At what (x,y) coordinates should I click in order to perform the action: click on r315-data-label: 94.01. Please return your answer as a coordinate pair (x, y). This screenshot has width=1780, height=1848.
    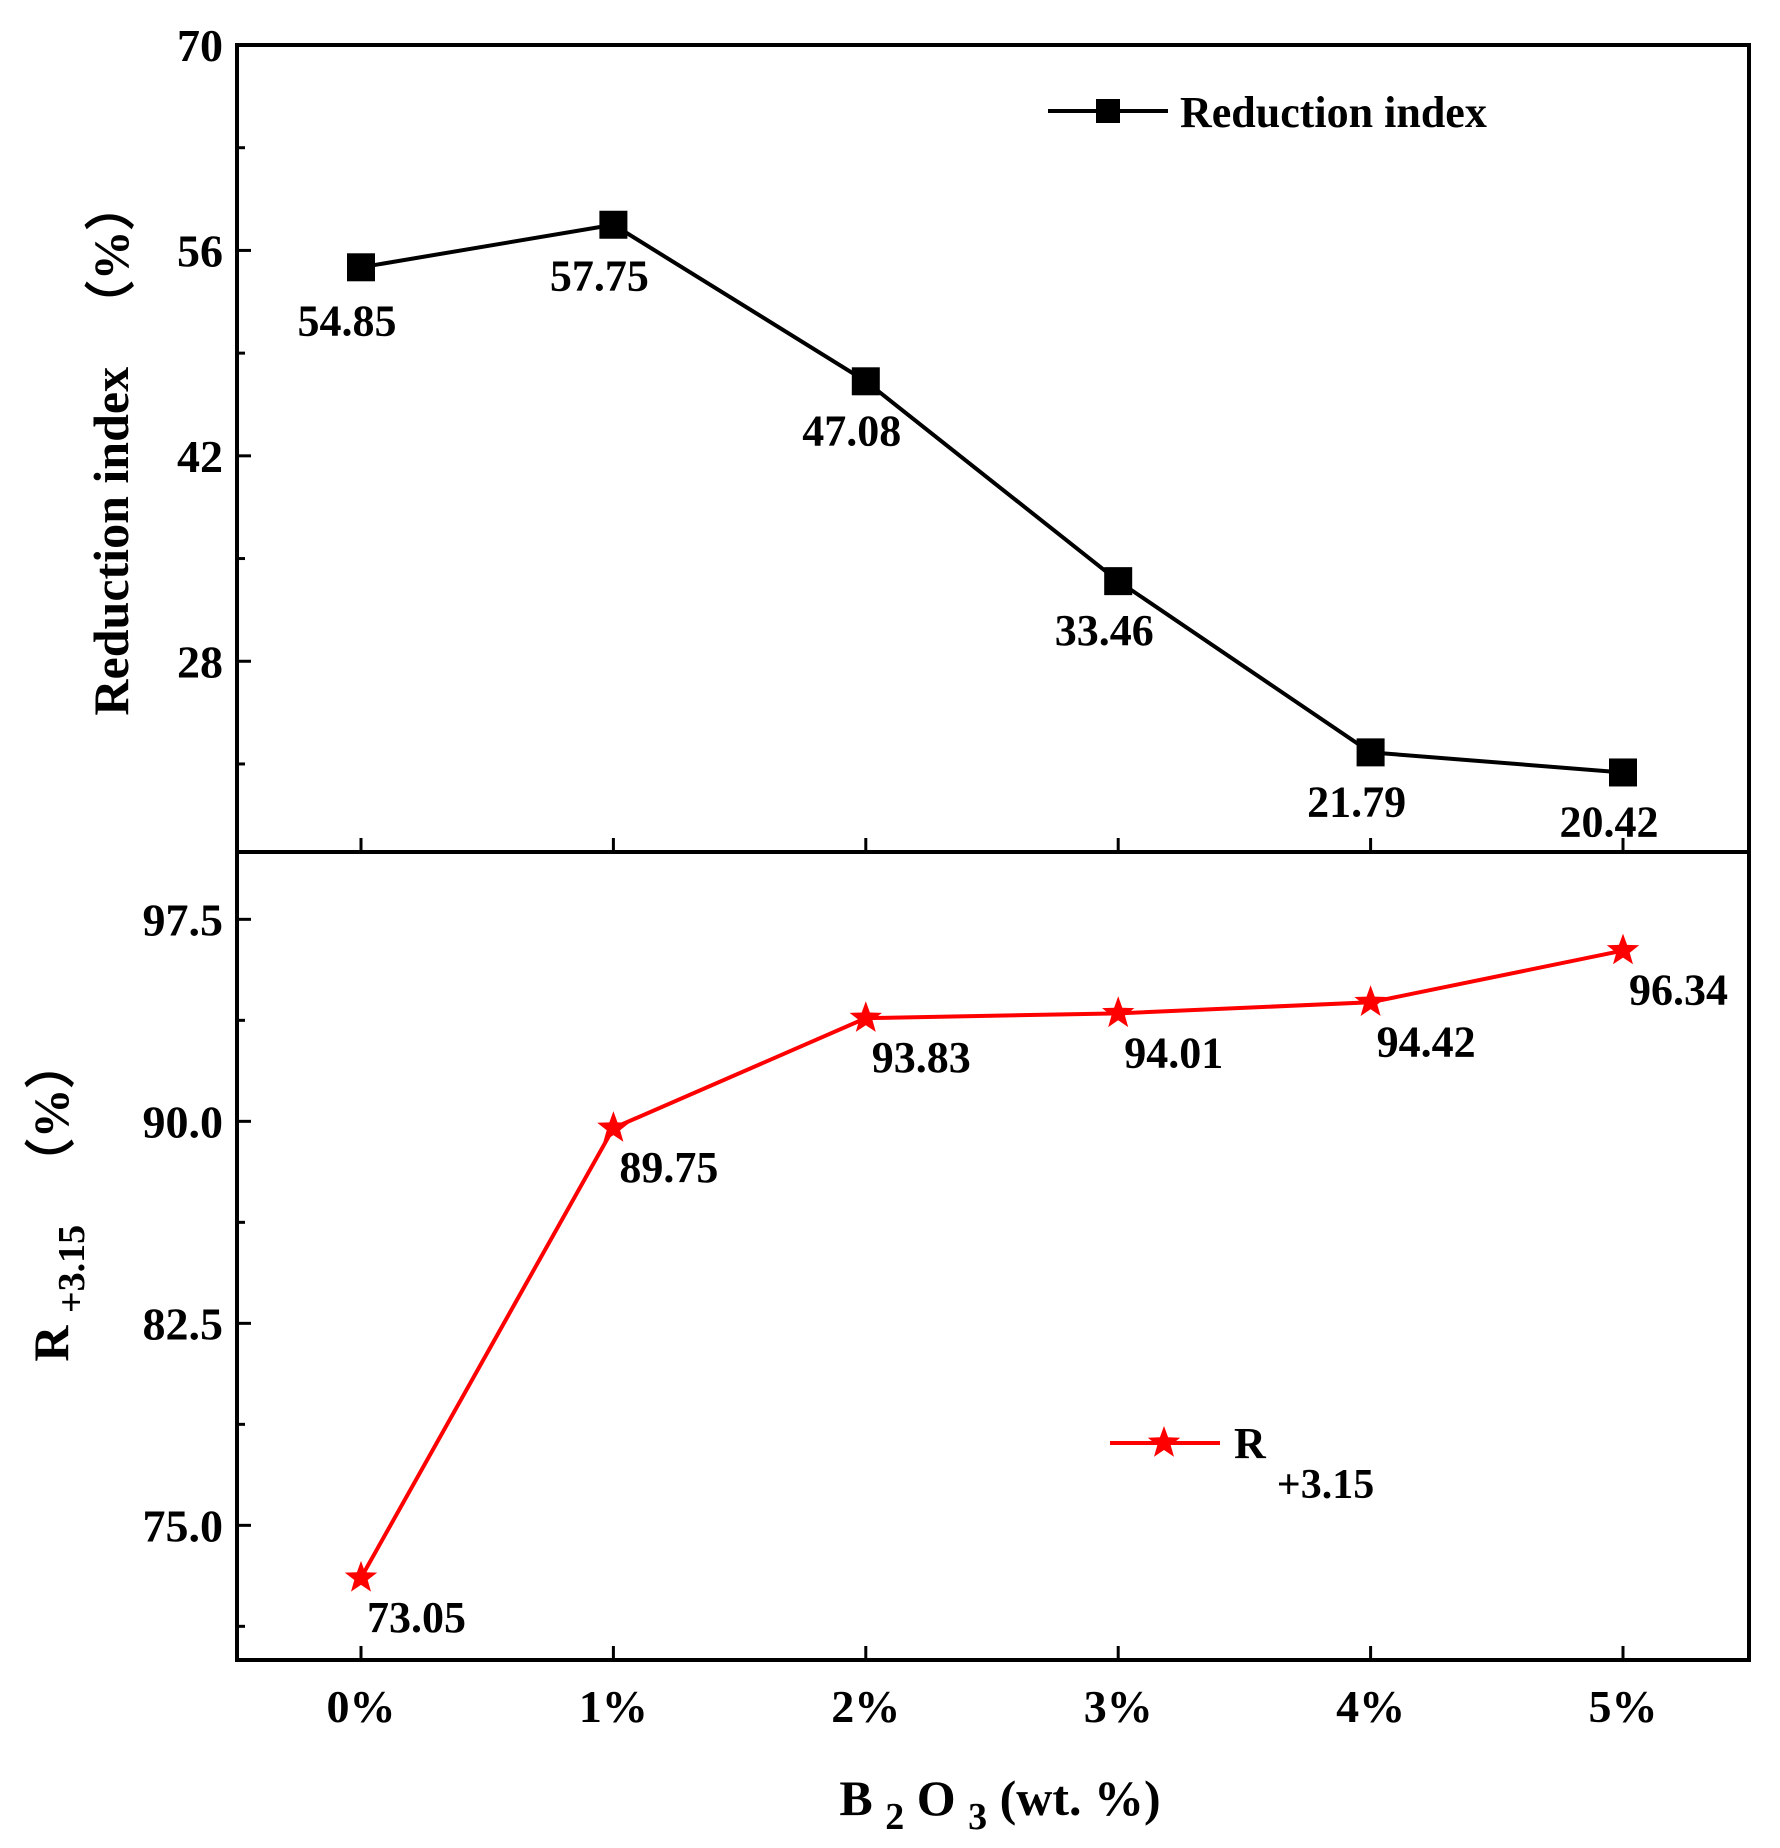
    Looking at the image, I should click on (1173, 1052).